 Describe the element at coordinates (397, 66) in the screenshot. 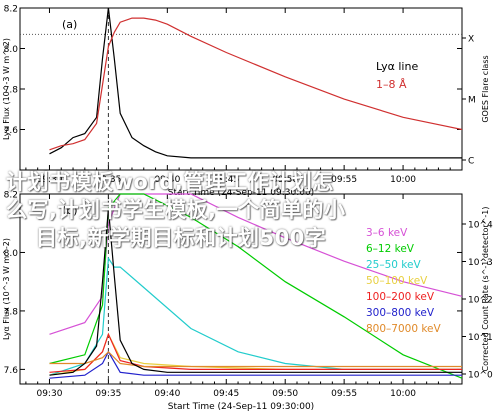

I see `legend-entry: Lyα line` at that location.